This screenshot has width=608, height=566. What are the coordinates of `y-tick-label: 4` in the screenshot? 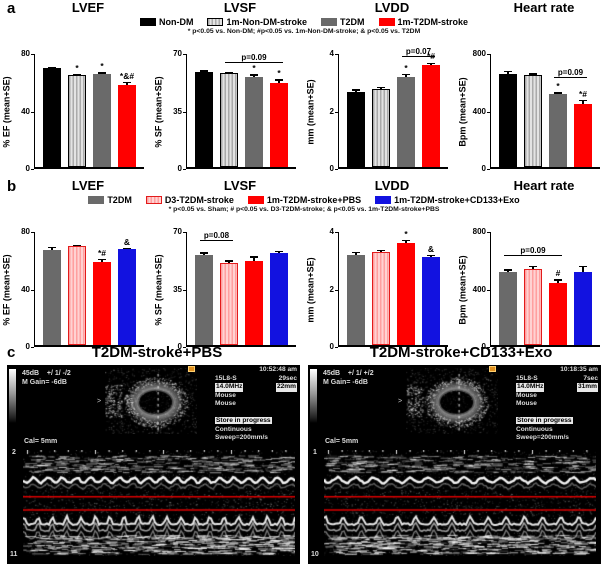 It's located at (331, 53).